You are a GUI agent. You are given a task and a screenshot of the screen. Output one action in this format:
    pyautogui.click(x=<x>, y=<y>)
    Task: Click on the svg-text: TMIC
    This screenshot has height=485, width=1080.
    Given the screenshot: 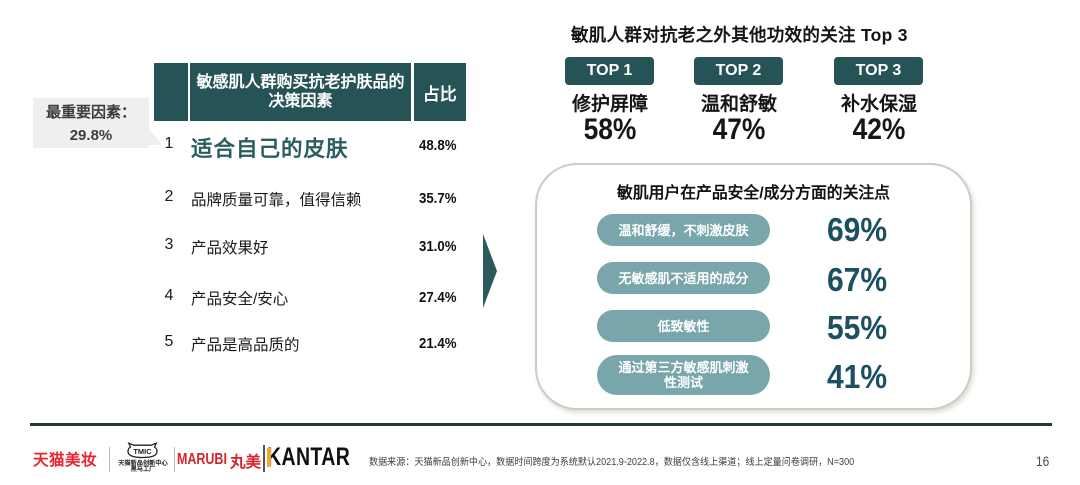 What is the action you would take?
    pyautogui.click(x=142, y=451)
    